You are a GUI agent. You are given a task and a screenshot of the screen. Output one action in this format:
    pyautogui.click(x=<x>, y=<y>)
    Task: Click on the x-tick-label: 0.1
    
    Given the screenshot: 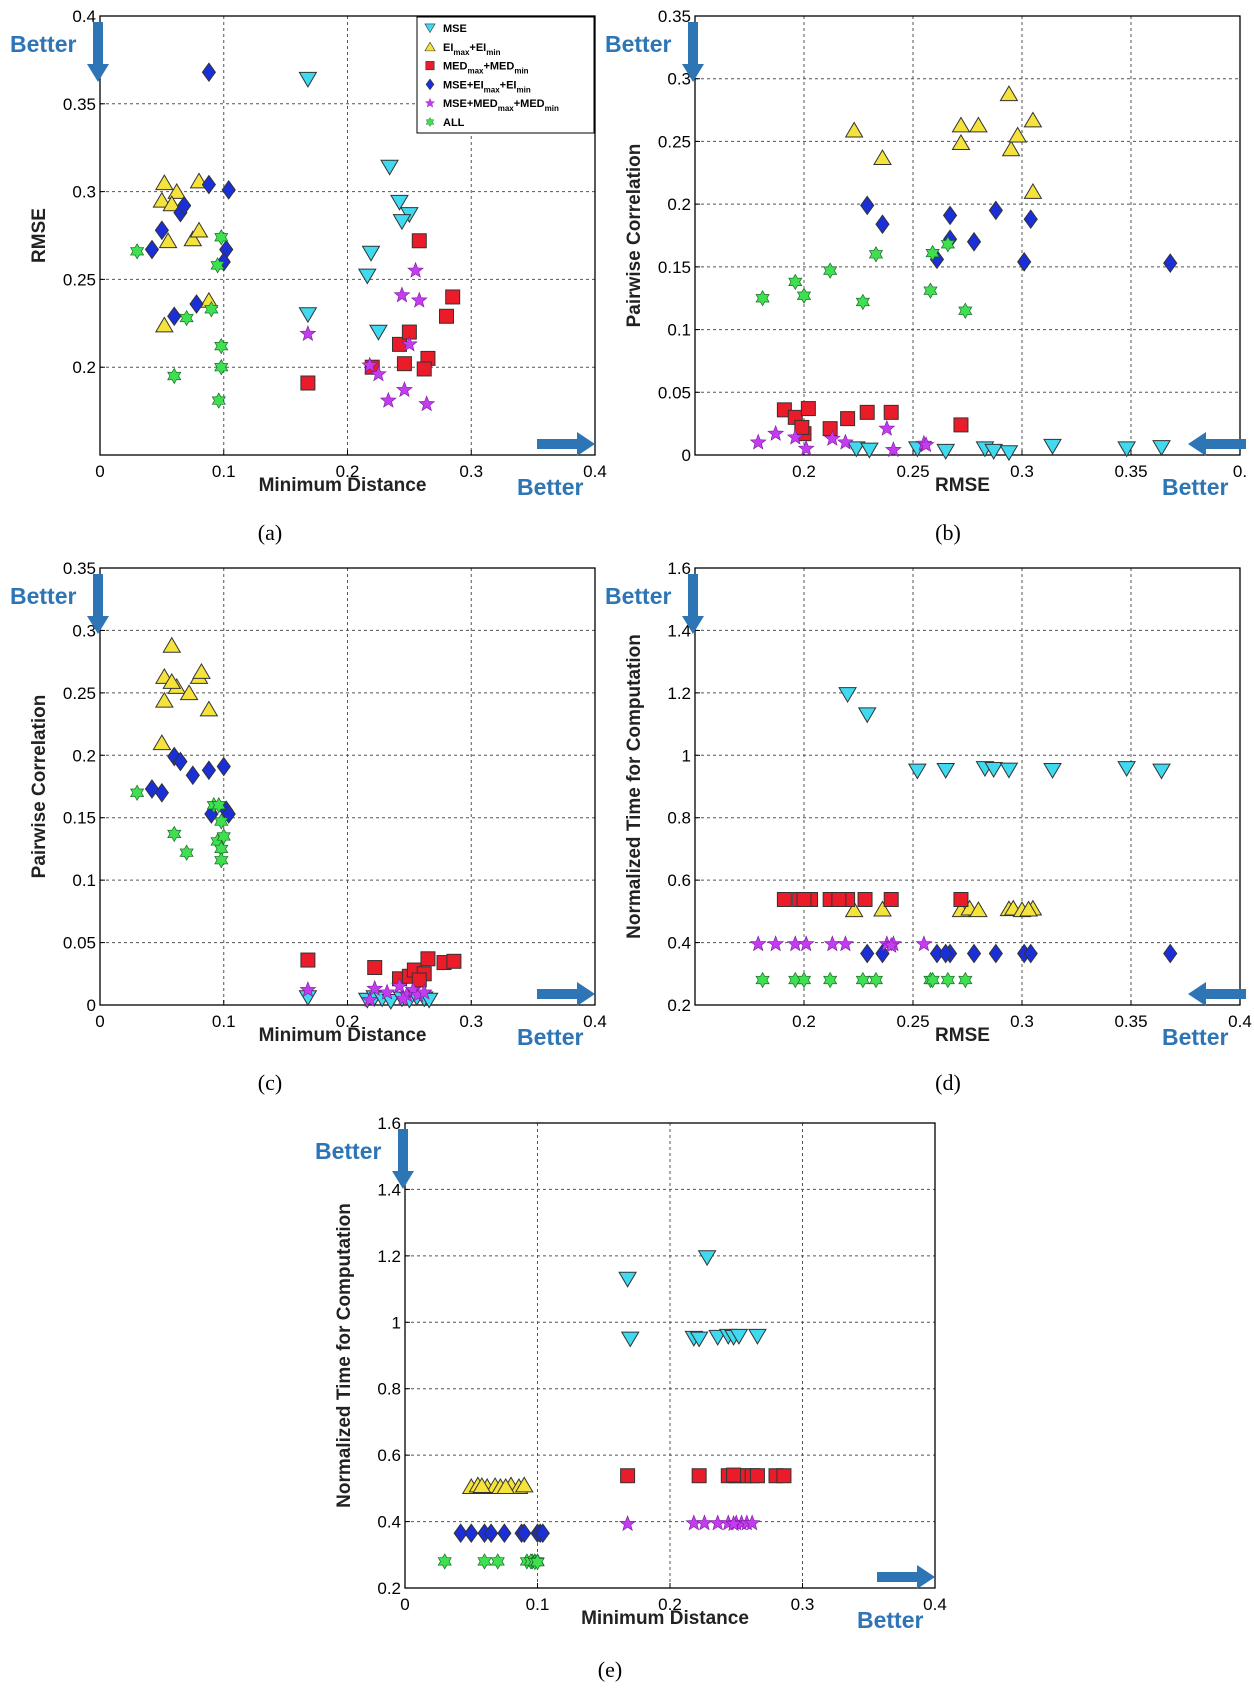 What is the action you would take?
    pyautogui.click(x=538, y=1604)
    